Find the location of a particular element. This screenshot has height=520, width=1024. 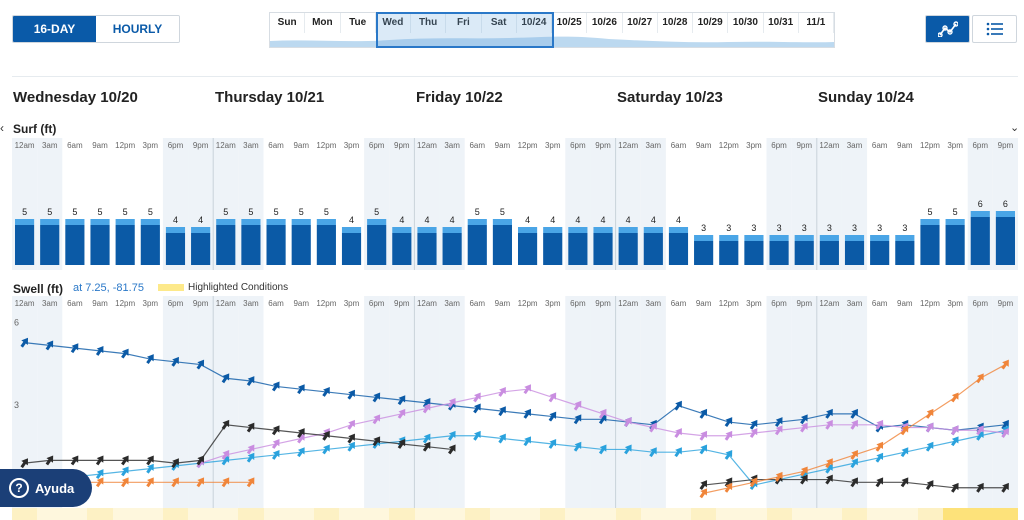

day-header-wed: Wednesday 10/20 is located at coordinates (75, 97).